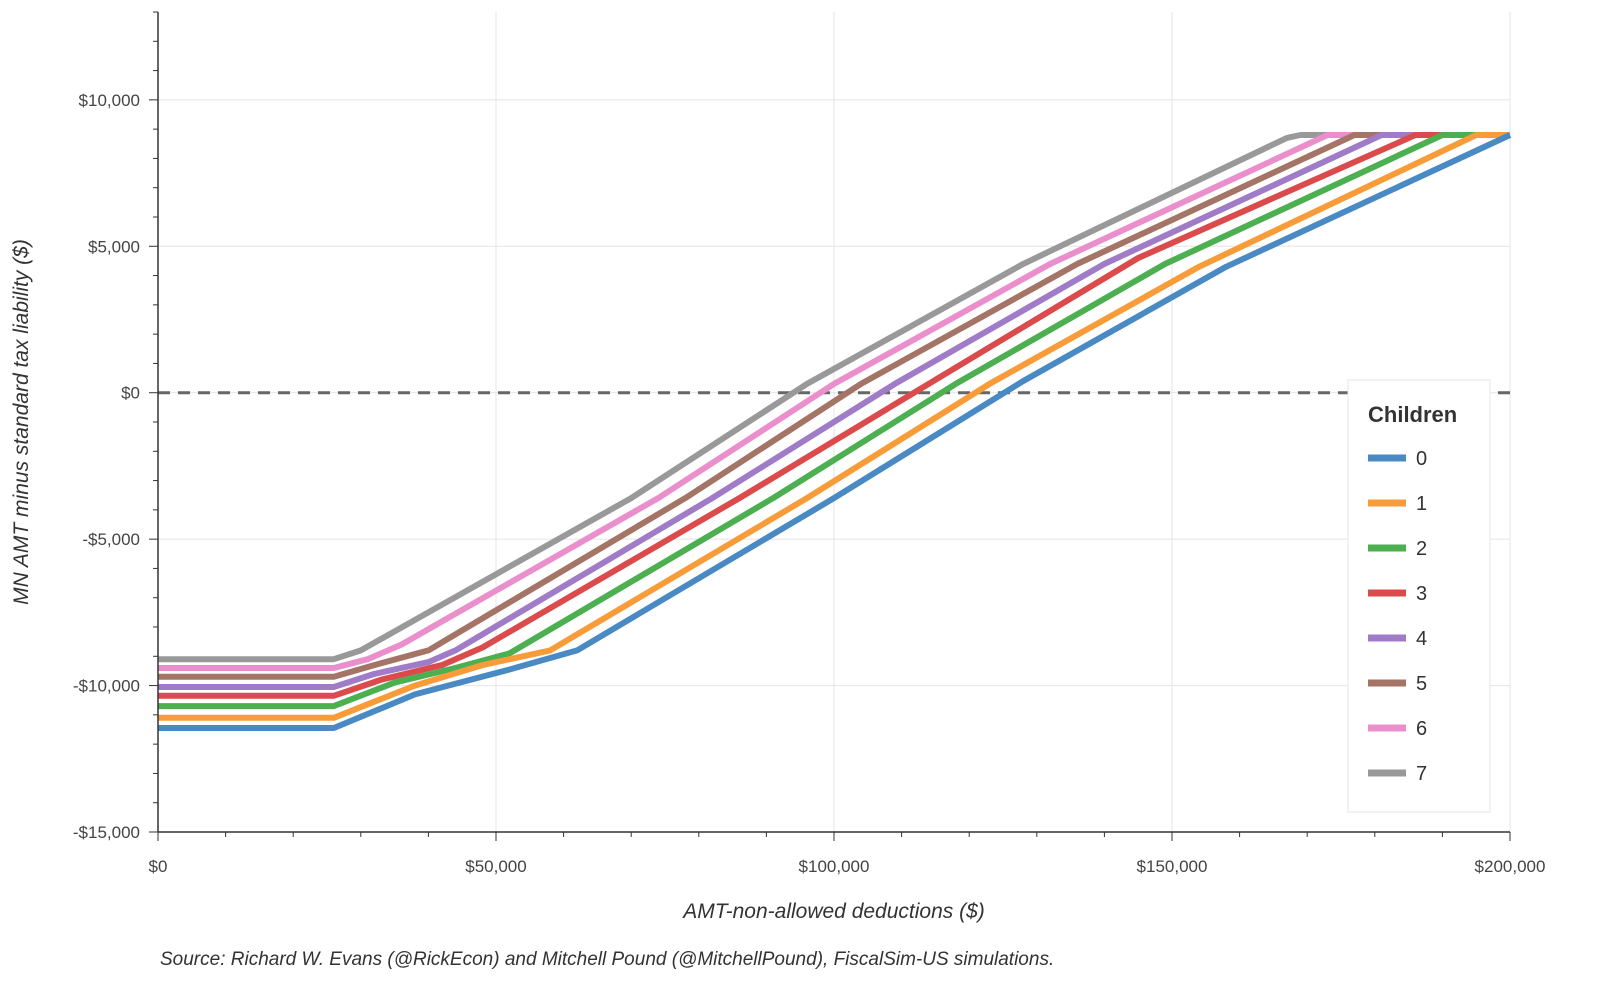  What do you see at coordinates (158, 866) in the screenshot?
I see `x-tick-label: $0` at bounding box center [158, 866].